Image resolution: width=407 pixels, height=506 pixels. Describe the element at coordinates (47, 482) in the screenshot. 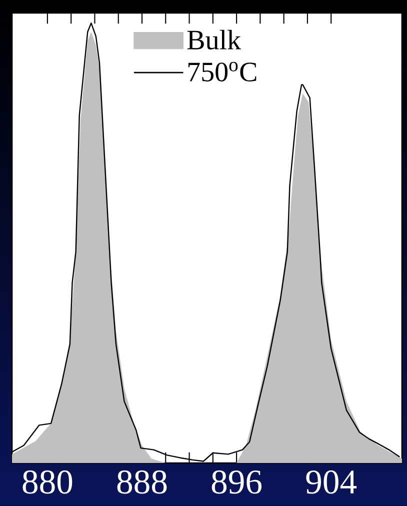

I see `x-tick-label: 880` at that location.